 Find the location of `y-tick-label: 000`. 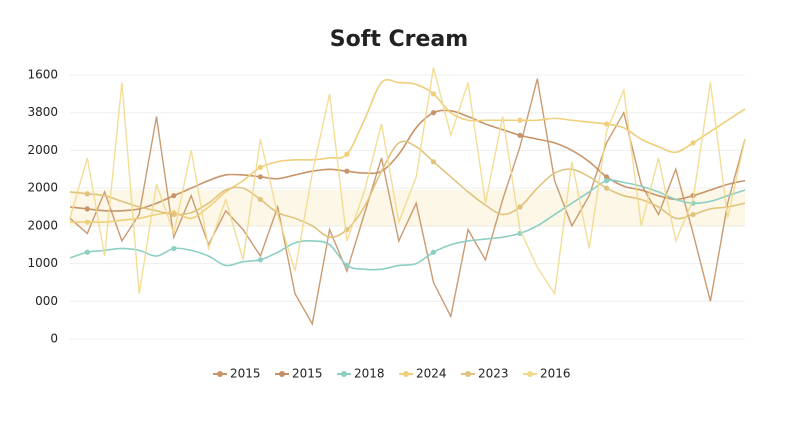

y-tick-label: 000 is located at coordinates (46, 301).